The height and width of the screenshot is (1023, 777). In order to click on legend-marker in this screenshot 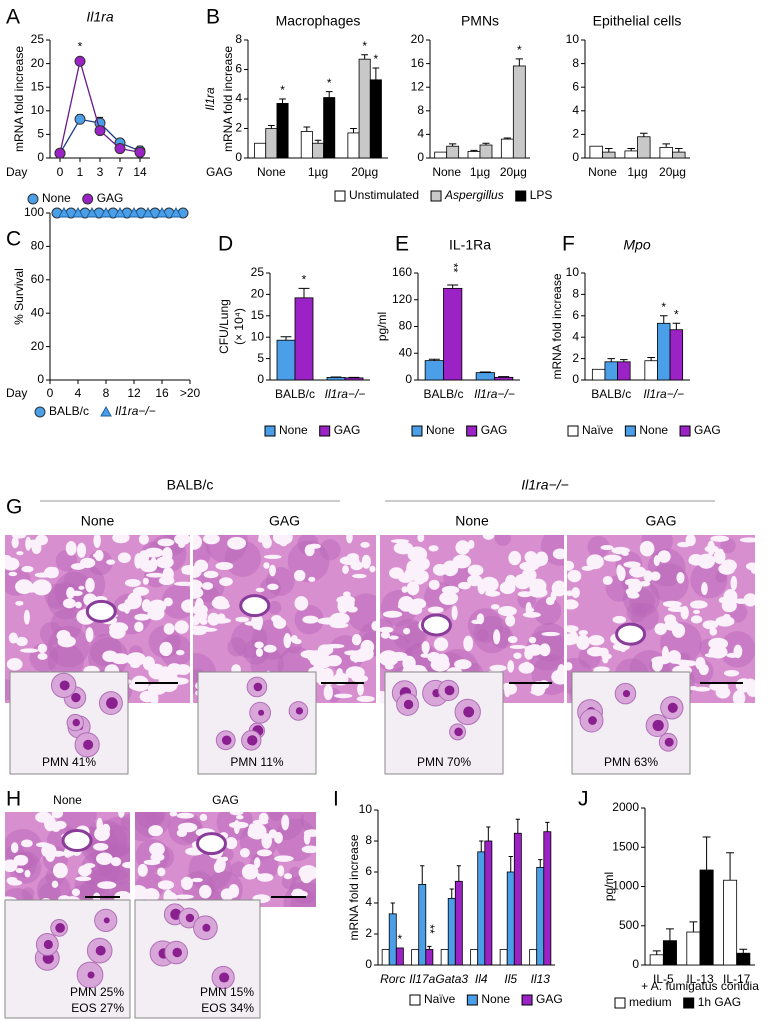, I will do `click(417, 431)`.